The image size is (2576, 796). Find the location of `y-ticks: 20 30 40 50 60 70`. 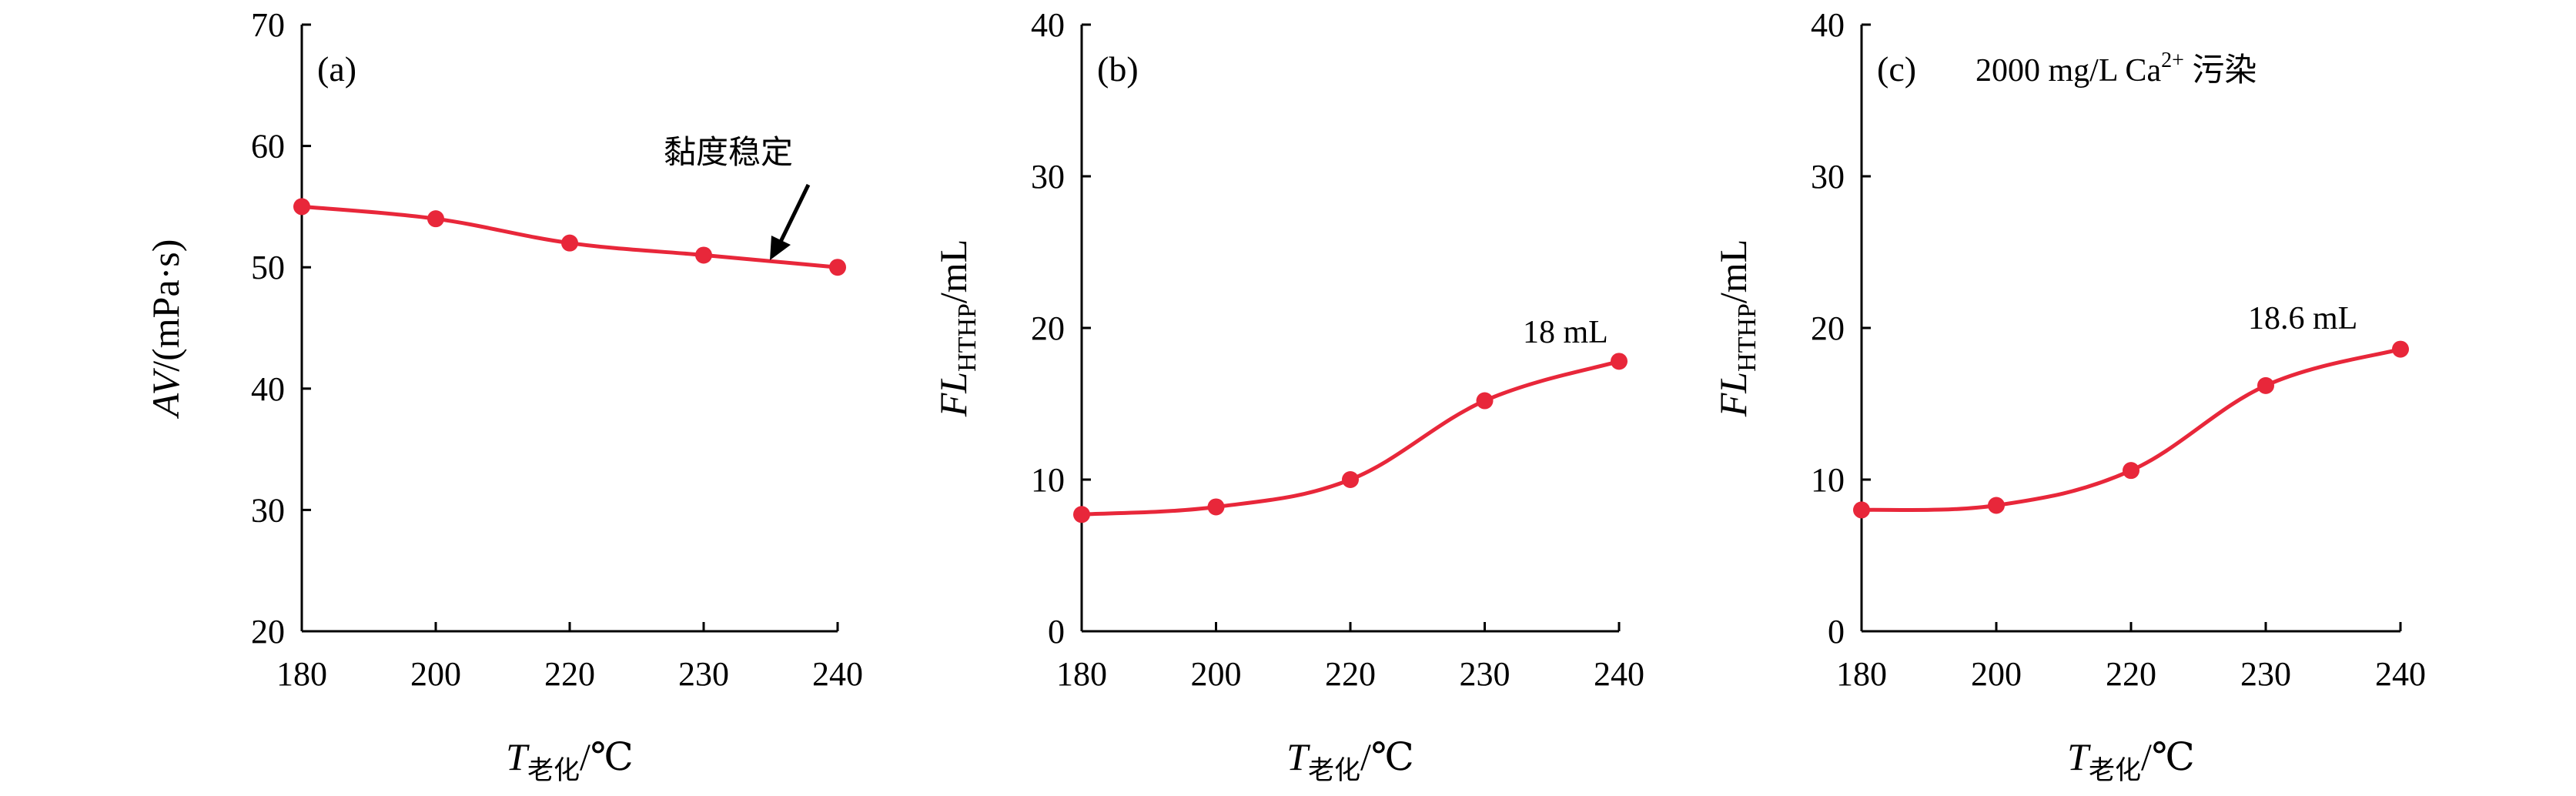

y-ticks: 20 30 40 50 60 70 is located at coordinates (281, 328).